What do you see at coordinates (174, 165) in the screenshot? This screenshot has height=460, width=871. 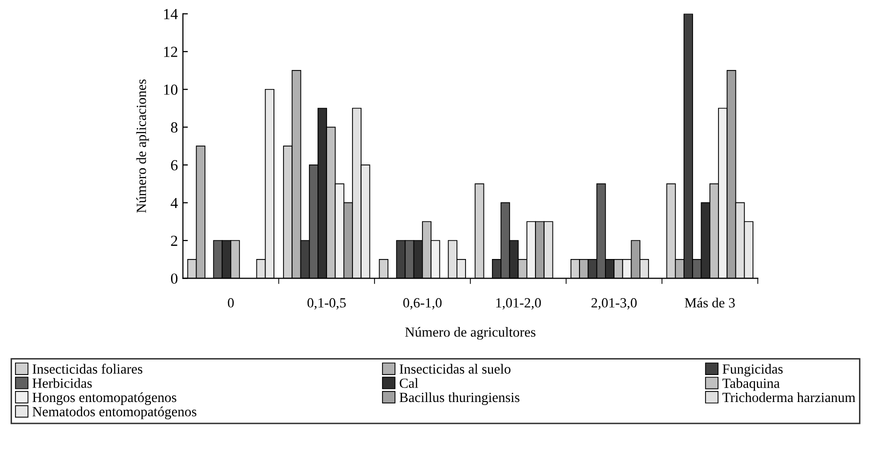 I see `y-tick-label: 6` at bounding box center [174, 165].